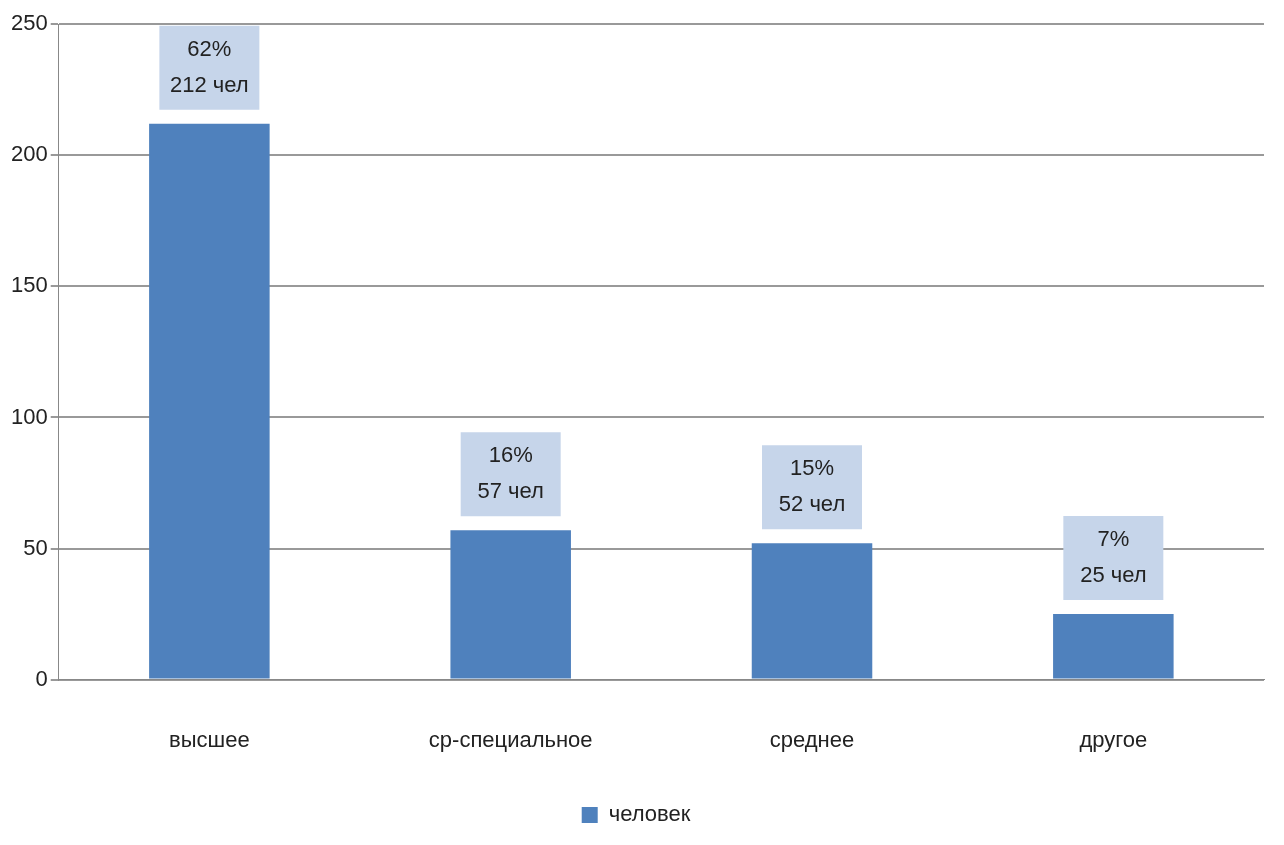  I want to click on legend-label: человек, so click(649, 814).